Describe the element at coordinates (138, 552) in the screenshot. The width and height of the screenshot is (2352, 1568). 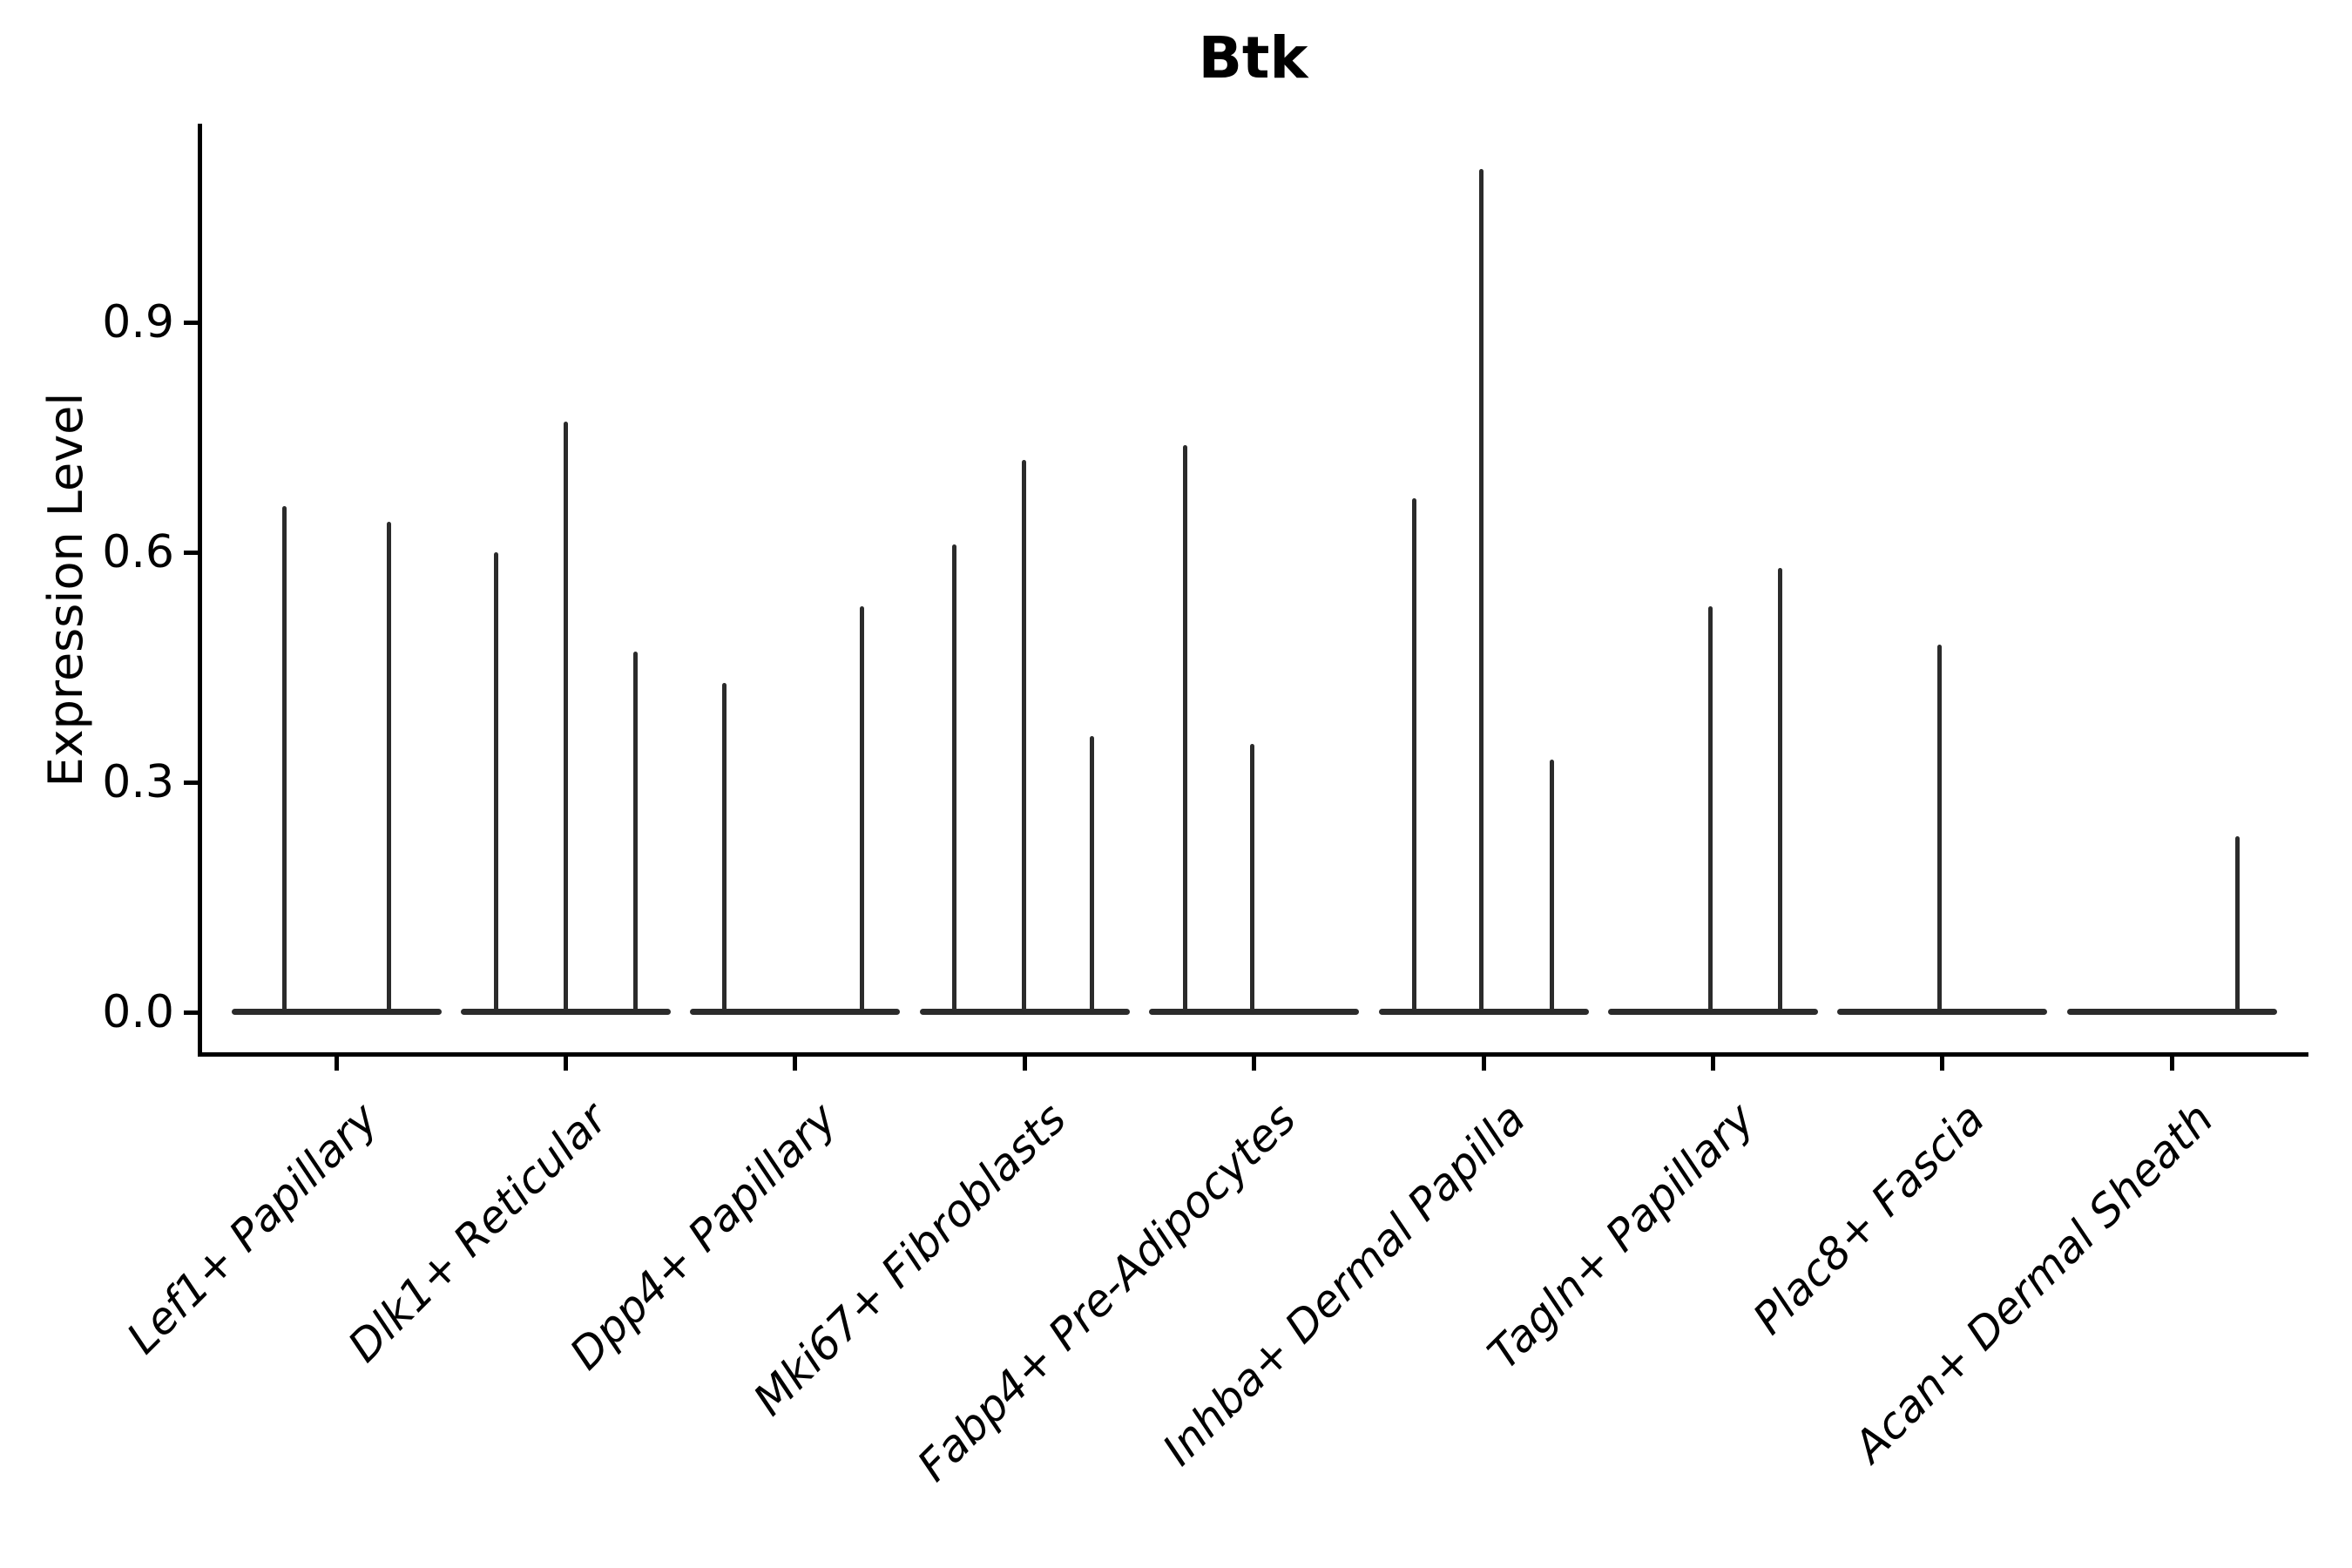
I see `y-tick-label: 0.6` at that location.